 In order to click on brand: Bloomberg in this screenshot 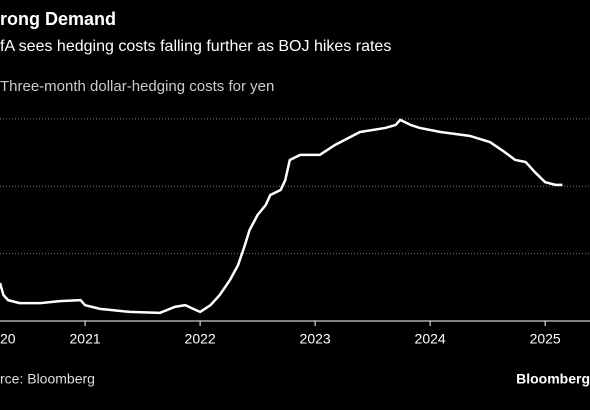, I will do `click(553, 379)`.